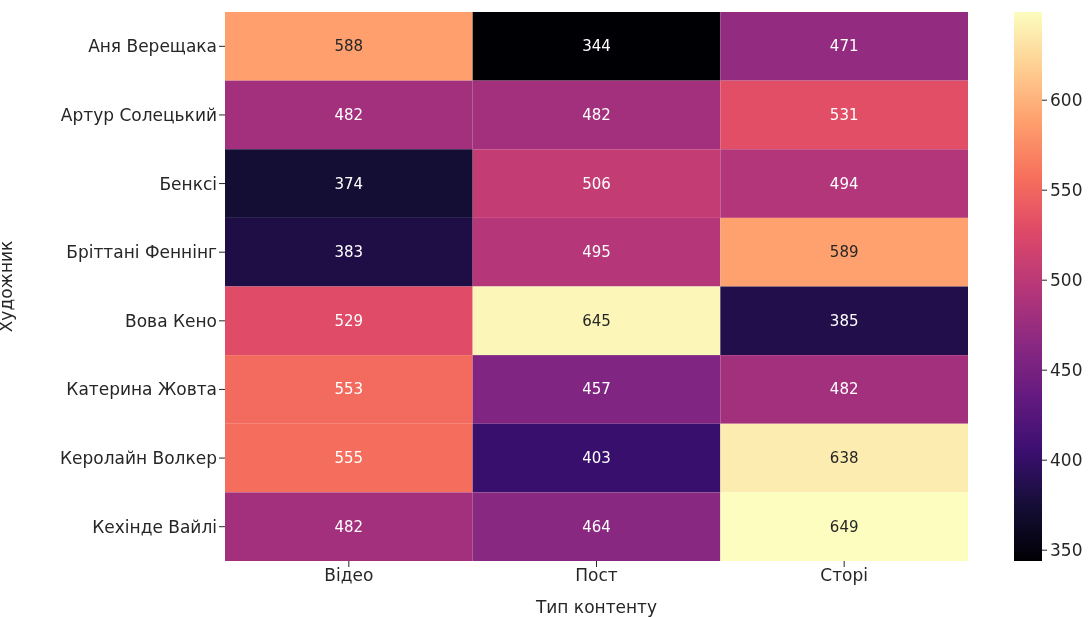  I want to click on data-label: 383, so click(349, 252).